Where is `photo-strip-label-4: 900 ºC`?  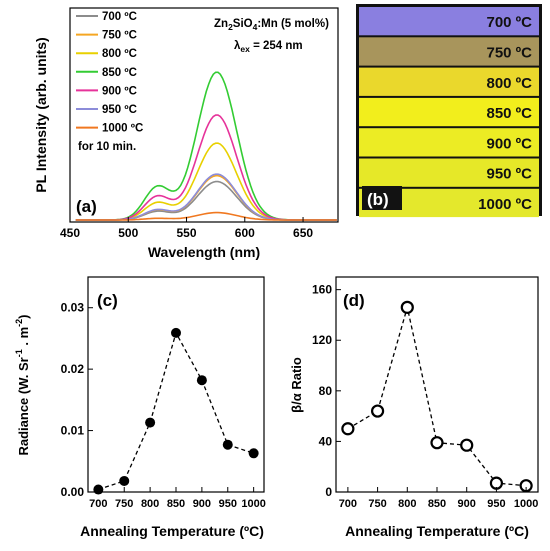
photo-strip-label-4: 900 ºC is located at coordinates (509, 143).